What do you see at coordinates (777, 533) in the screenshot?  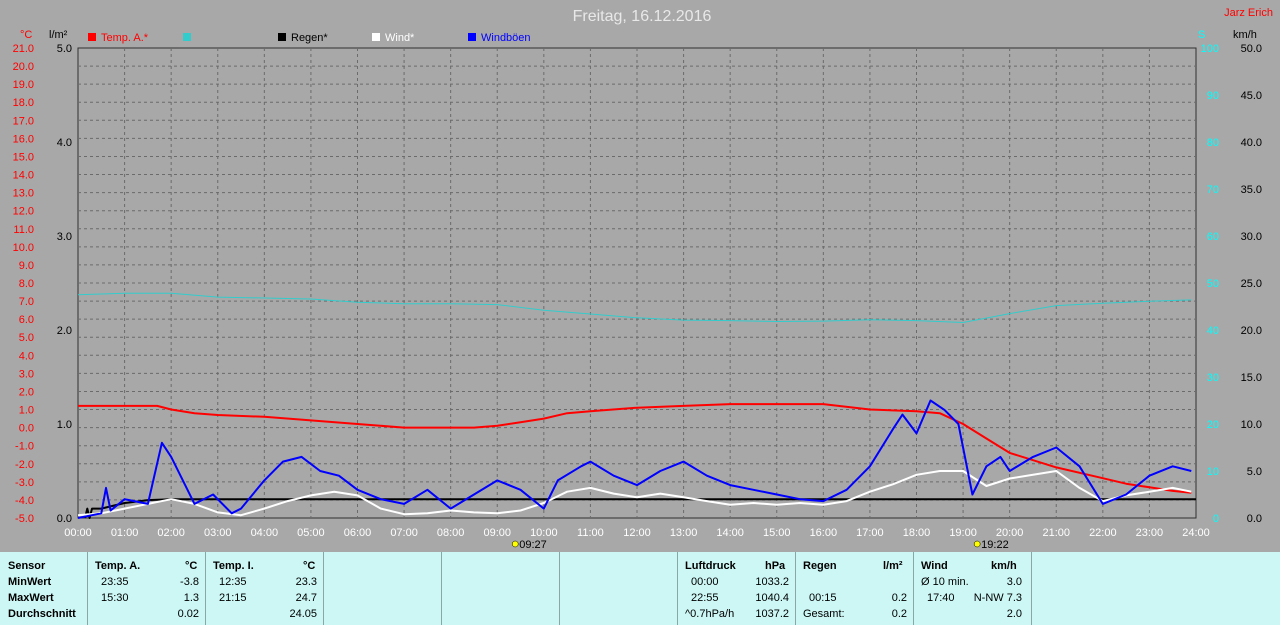 I see `x-tick-label: 15:00` at bounding box center [777, 533].